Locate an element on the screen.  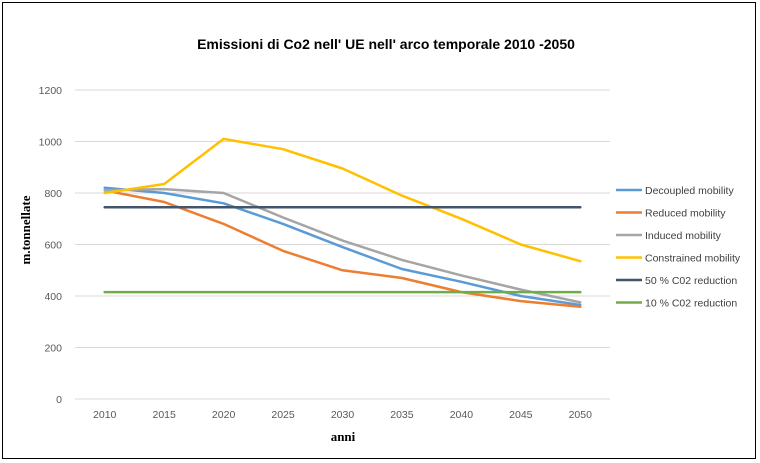
x-tick-label: 2050 is located at coordinates (581, 415).